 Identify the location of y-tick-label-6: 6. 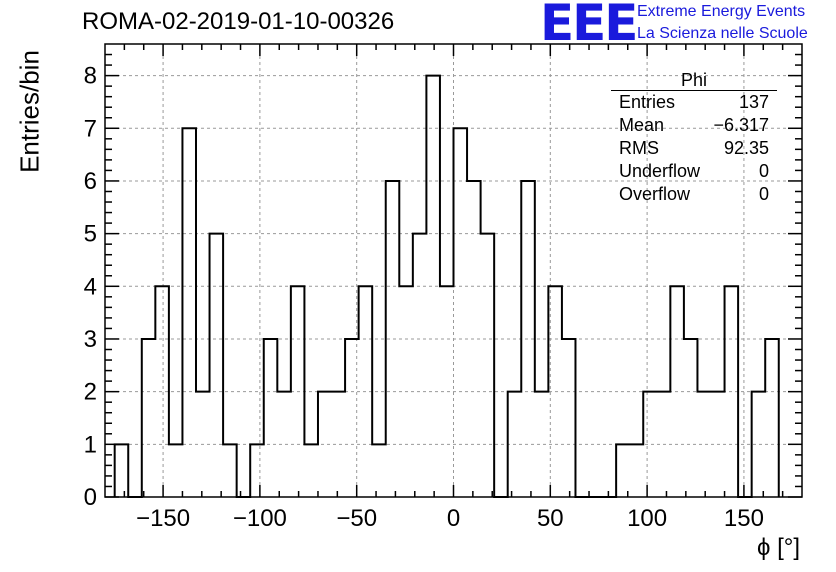
(90, 181).